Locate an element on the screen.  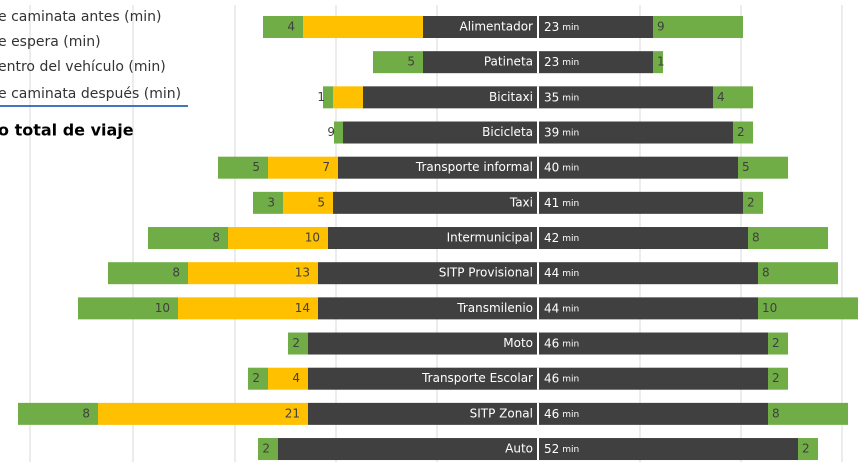
value: 41 is located at coordinates (551, 202).